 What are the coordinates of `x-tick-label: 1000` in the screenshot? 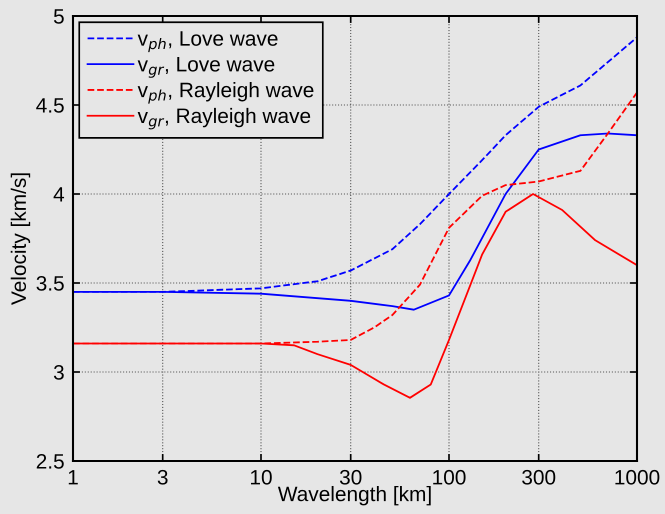 It's located at (637, 477).